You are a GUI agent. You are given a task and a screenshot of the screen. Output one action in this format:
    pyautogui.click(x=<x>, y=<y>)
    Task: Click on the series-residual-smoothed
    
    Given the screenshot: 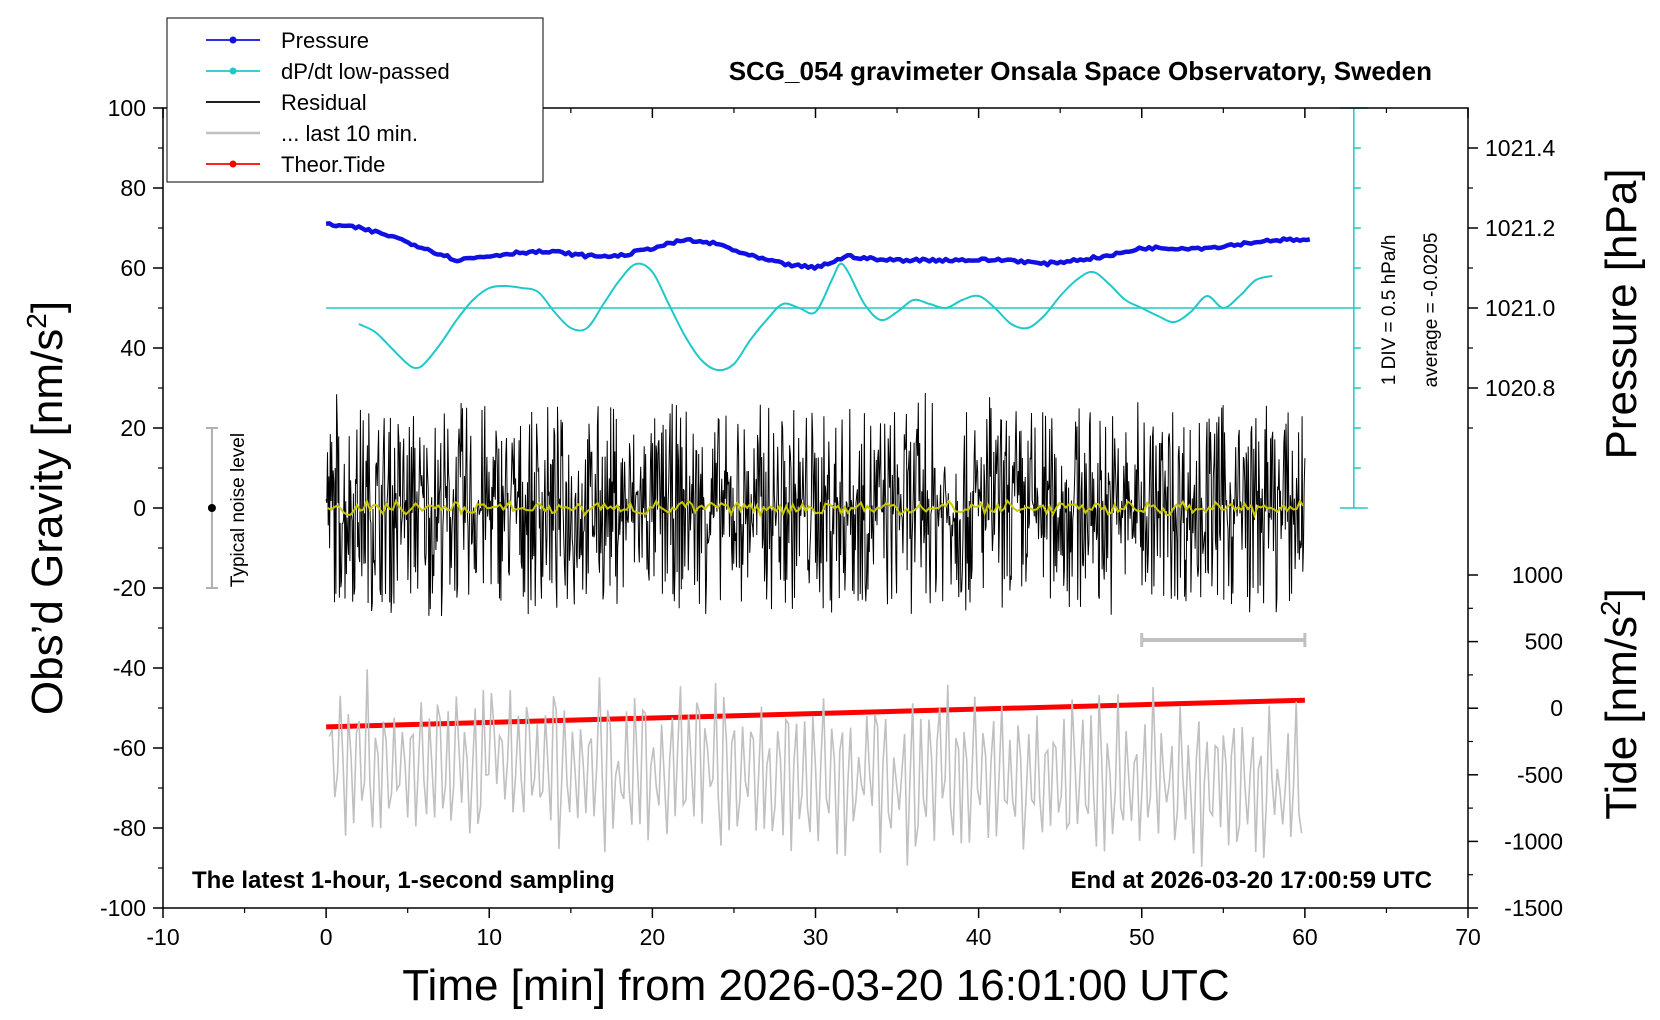 What is the action you would take?
    pyautogui.click(x=816, y=508)
    